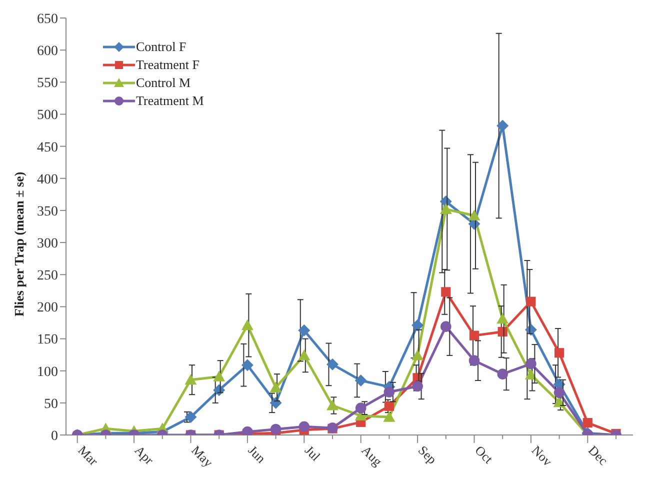  I want to click on y-tick-label: 50, so click(51, 404).